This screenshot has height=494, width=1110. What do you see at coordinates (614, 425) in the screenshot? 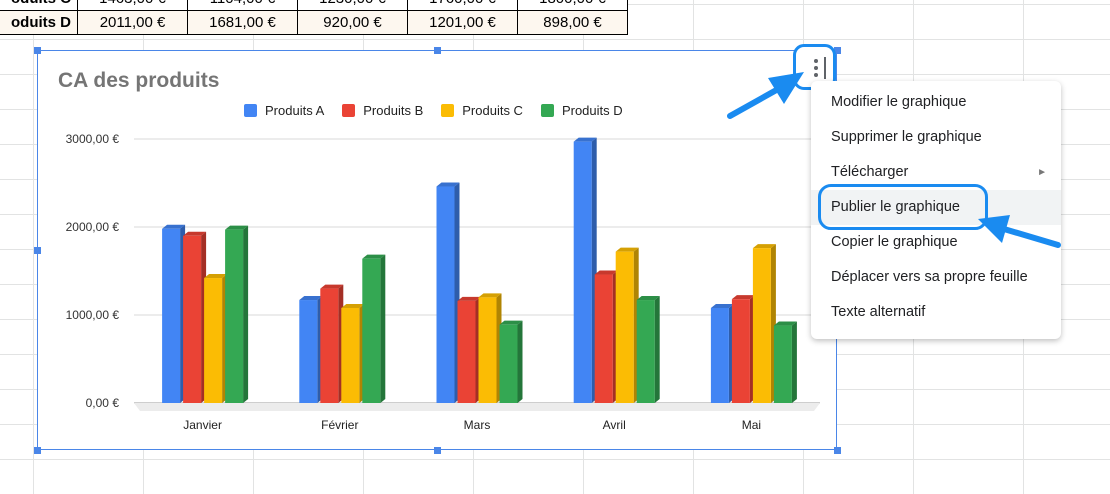
I see `x-tick-label: Avril` at bounding box center [614, 425].